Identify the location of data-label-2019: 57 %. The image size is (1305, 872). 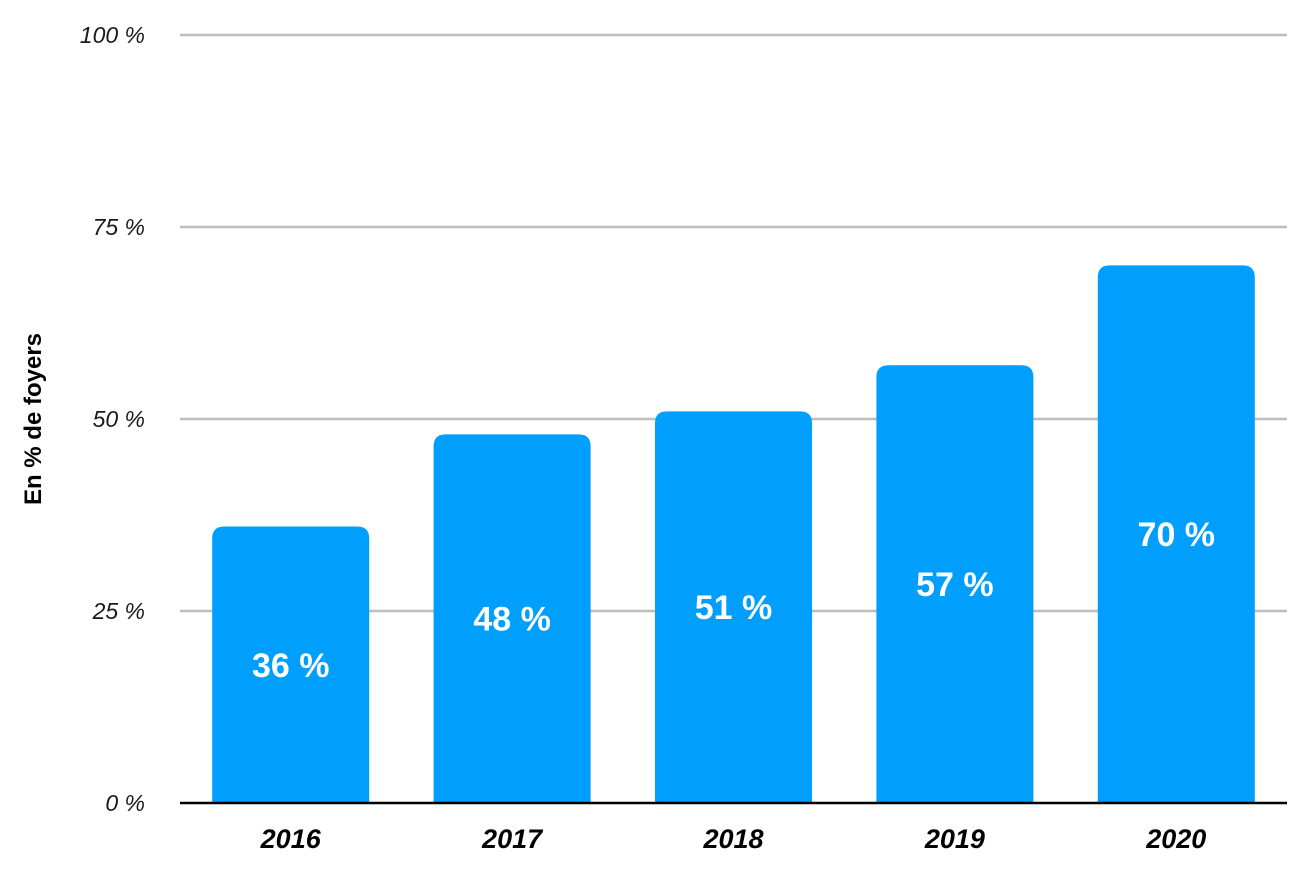
(955, 585).